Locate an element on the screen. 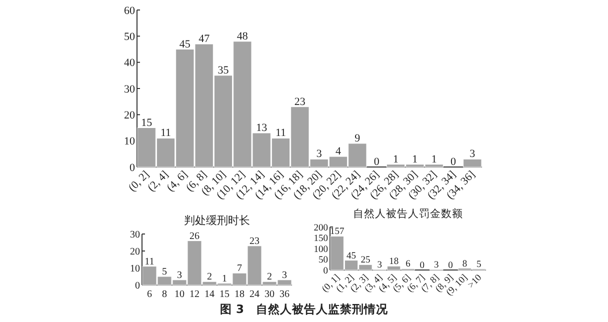  x-tick-label: 36 is located at coordinates (285, 294).